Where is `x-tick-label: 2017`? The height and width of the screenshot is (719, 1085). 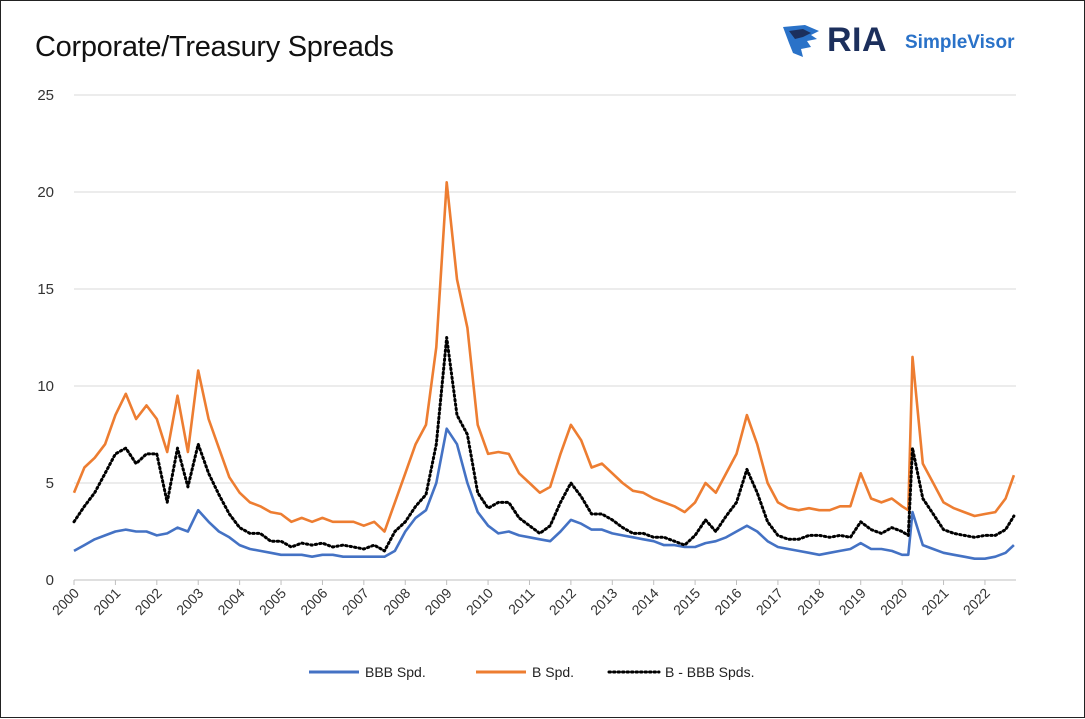 x-tick-label: 2017 is located at coordinates (769, 601).